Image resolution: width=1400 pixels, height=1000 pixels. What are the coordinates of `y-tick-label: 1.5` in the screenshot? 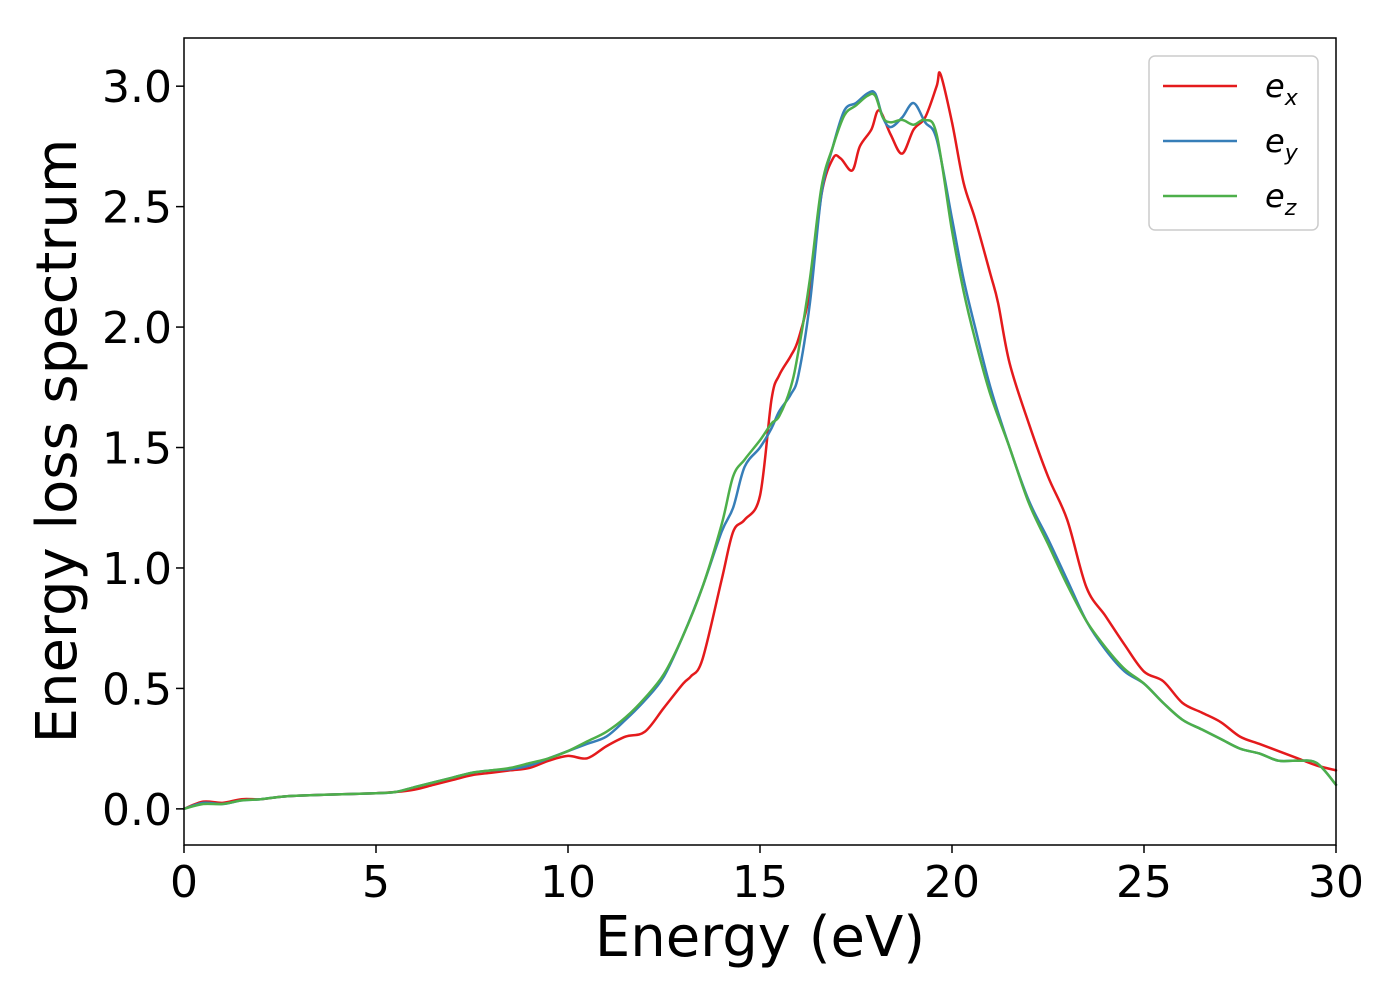 It's located at (137, 449).